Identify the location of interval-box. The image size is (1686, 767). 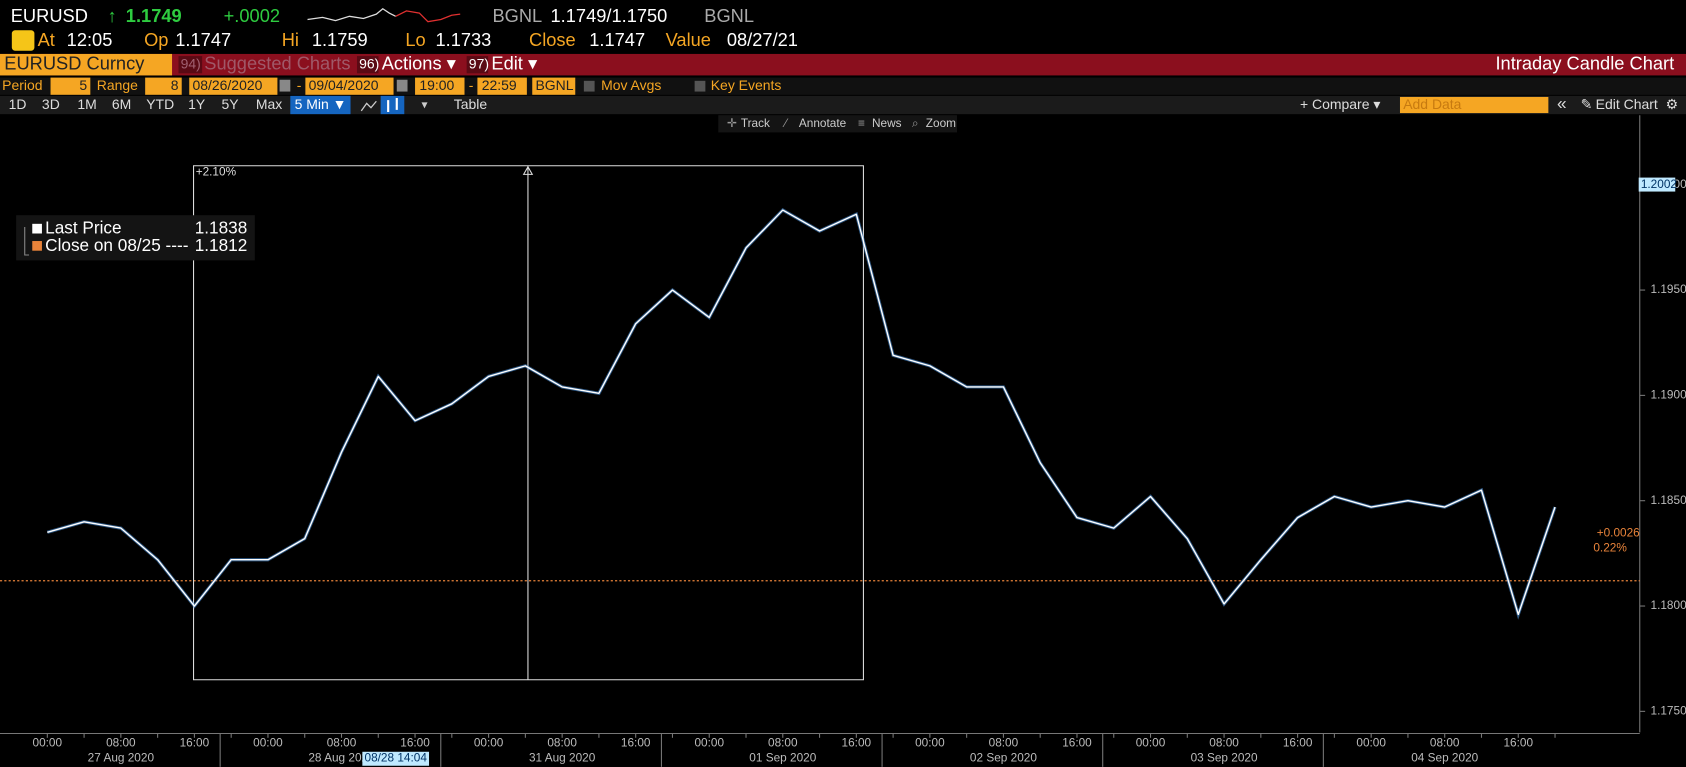
(320, 105).